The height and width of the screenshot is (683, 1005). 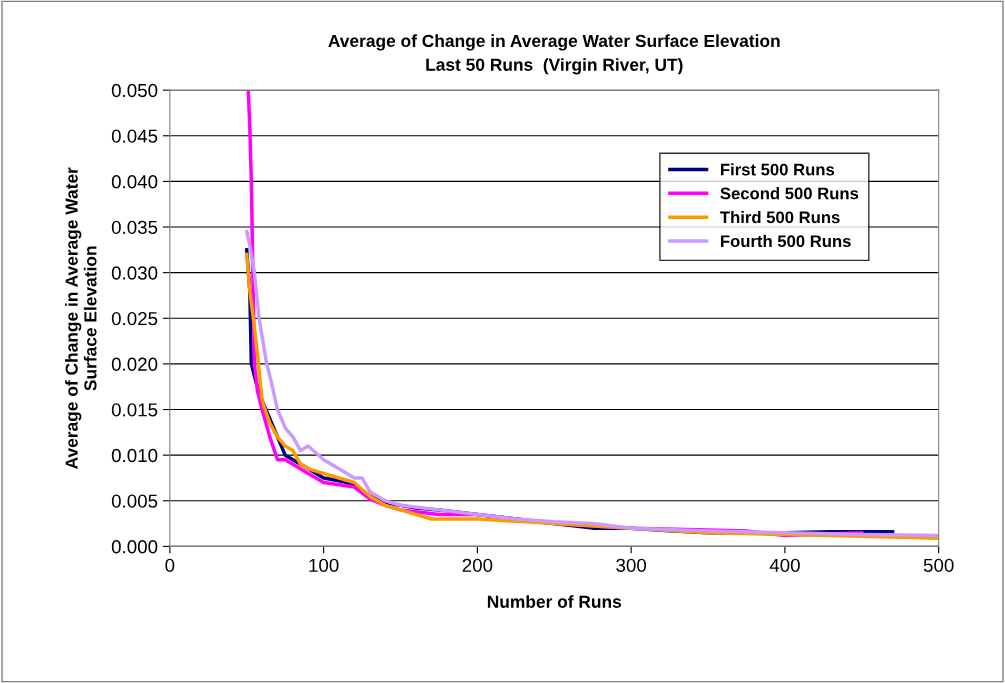 I want to click on y-tick-label: 0.035, so click(x=134, y=227).